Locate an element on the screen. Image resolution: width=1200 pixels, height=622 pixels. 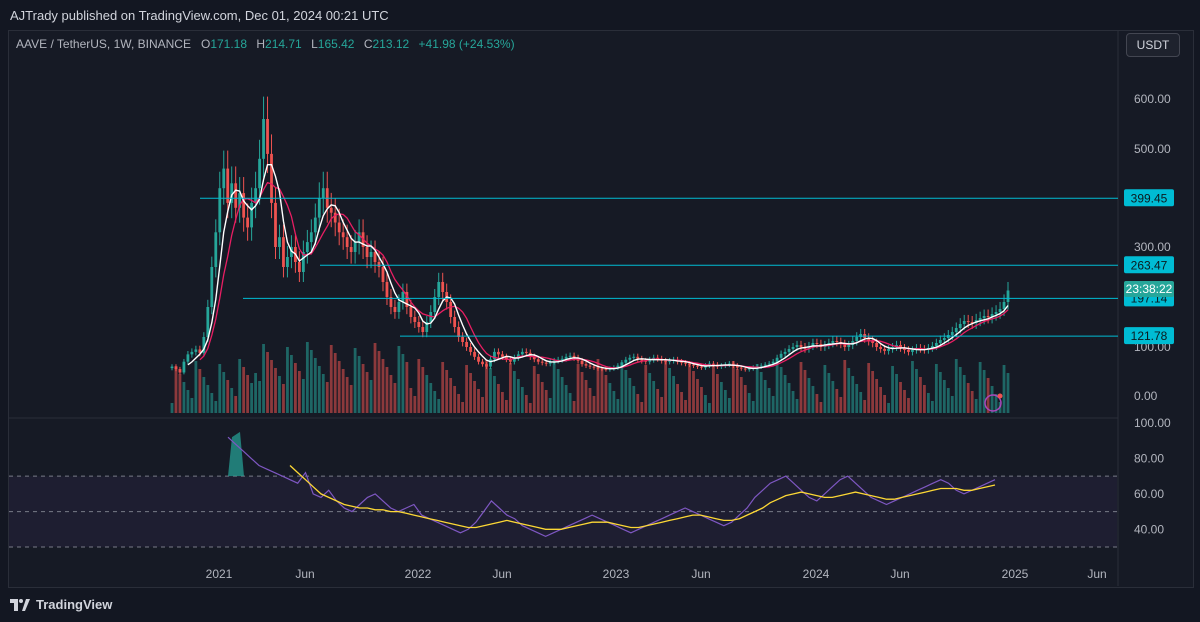
brand-name: TradingView is located at coordinates (74, 604).